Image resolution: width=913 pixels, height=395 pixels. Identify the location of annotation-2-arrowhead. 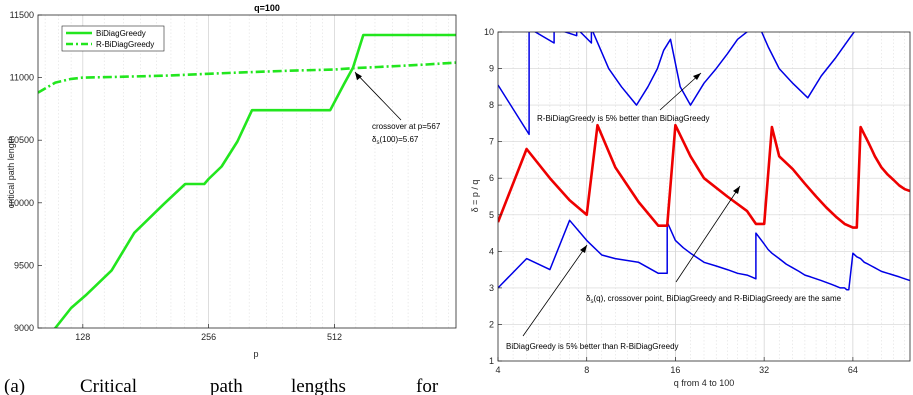
(736, 190).